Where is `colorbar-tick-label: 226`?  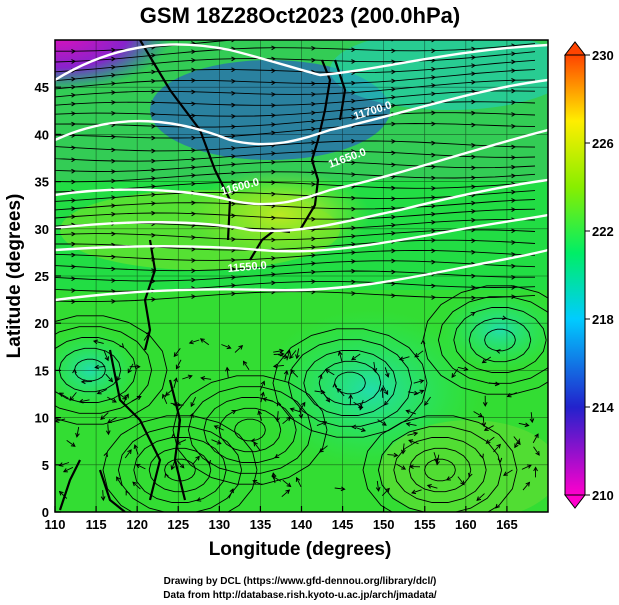
colorbar-tick-label: 226 is located at coordinates (603, 143).